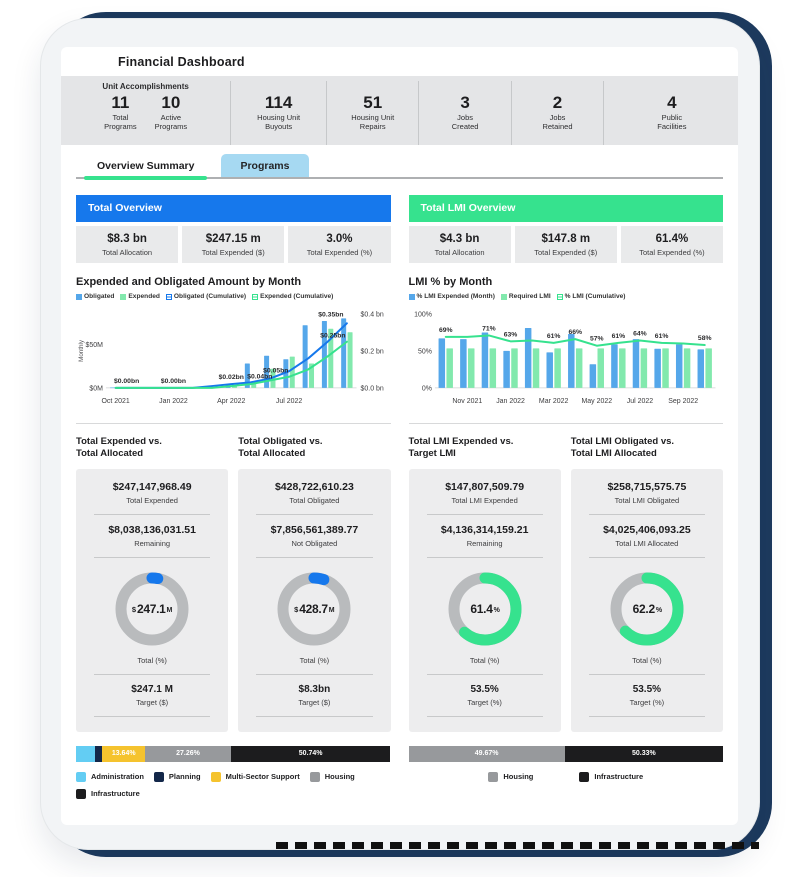 The image size is (800, 877). What do you see at coordinates (485, 609) in the screenshot?
I see `donut-ring` at bounding box center [485, 609].